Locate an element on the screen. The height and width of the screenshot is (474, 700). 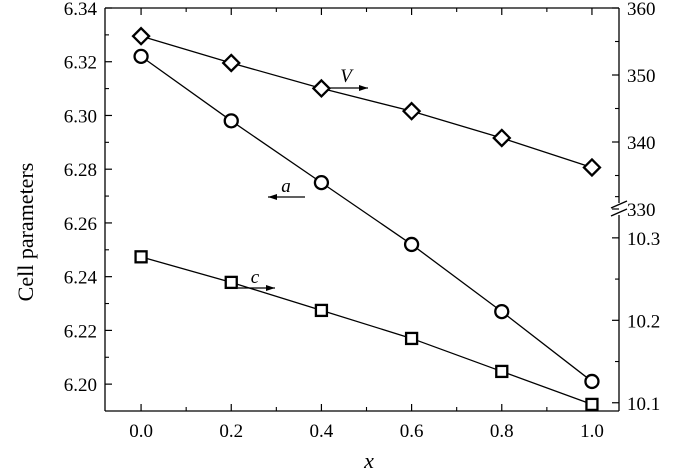
left-tick-label: 6.34 is located at coordinates (81, 10).